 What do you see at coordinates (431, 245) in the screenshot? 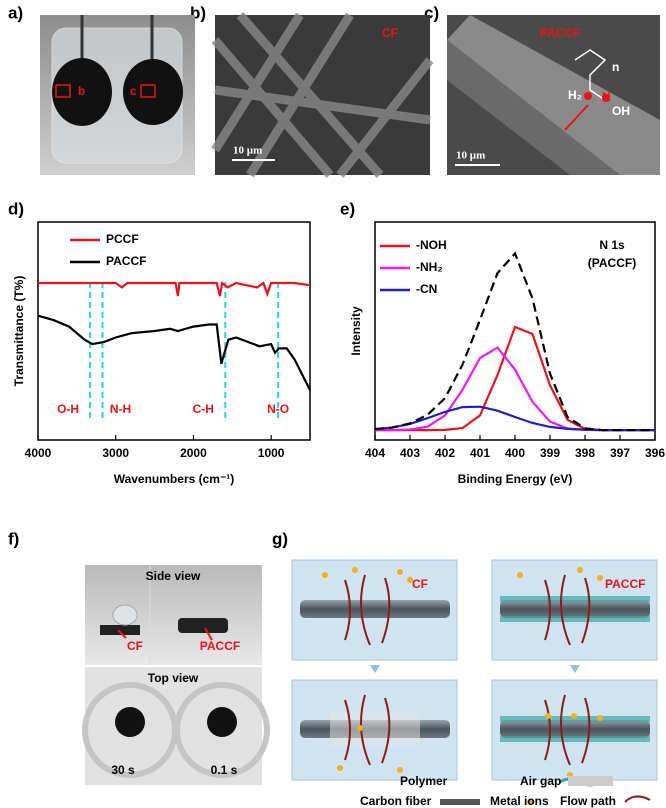
I see `legend-text: -NOH` at bounding box center [431, 245].